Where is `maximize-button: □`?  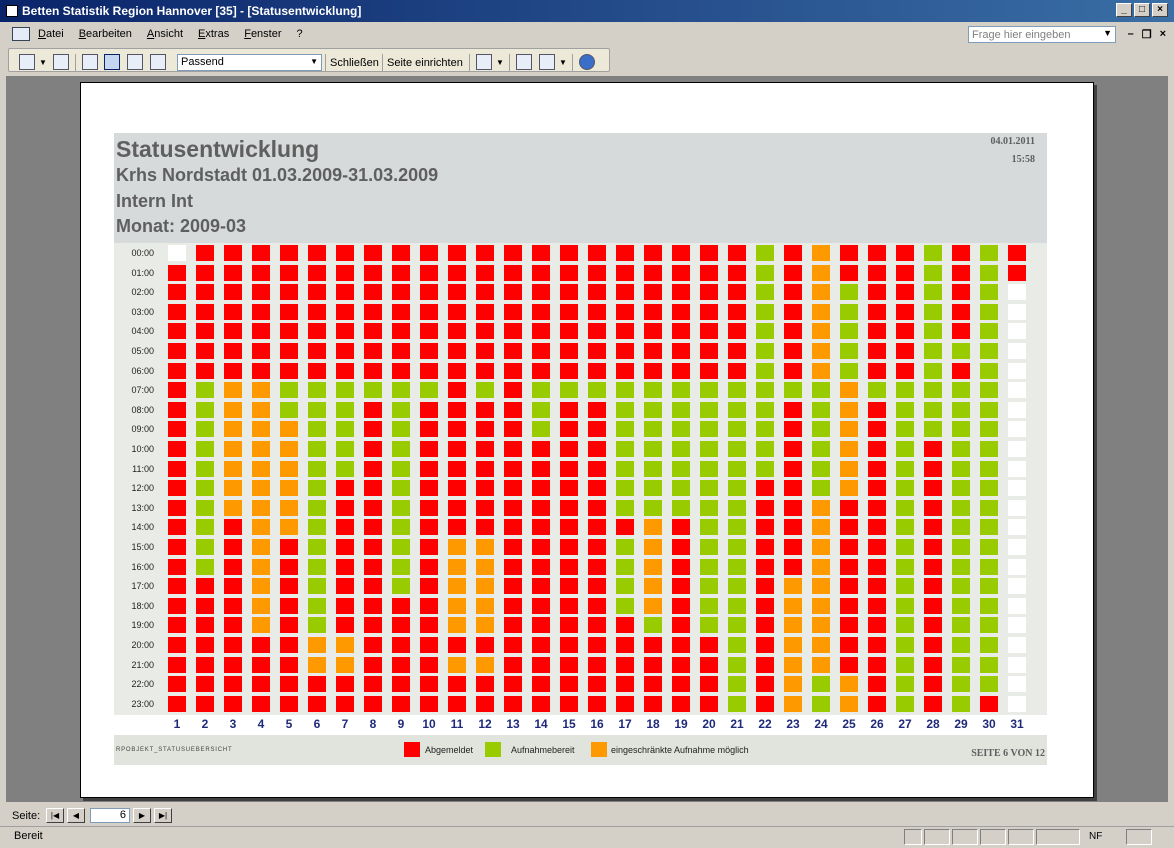
maximize-button: □ is located at coordinates (1142, 10).